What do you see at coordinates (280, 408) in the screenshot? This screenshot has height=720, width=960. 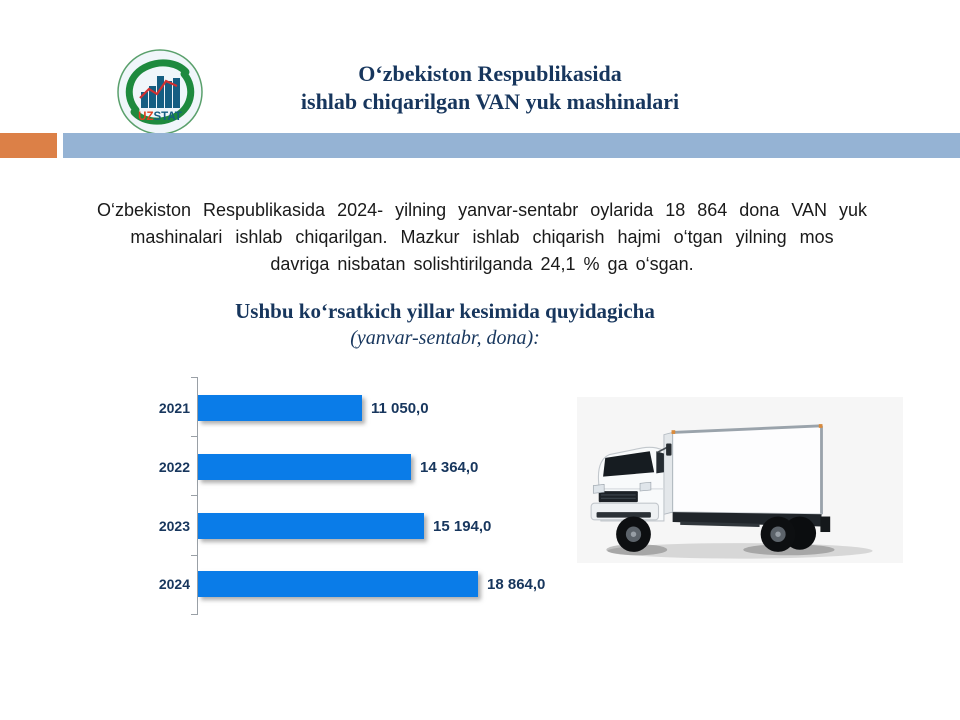 I see `bar-2021` at bounding box center [280, 408].